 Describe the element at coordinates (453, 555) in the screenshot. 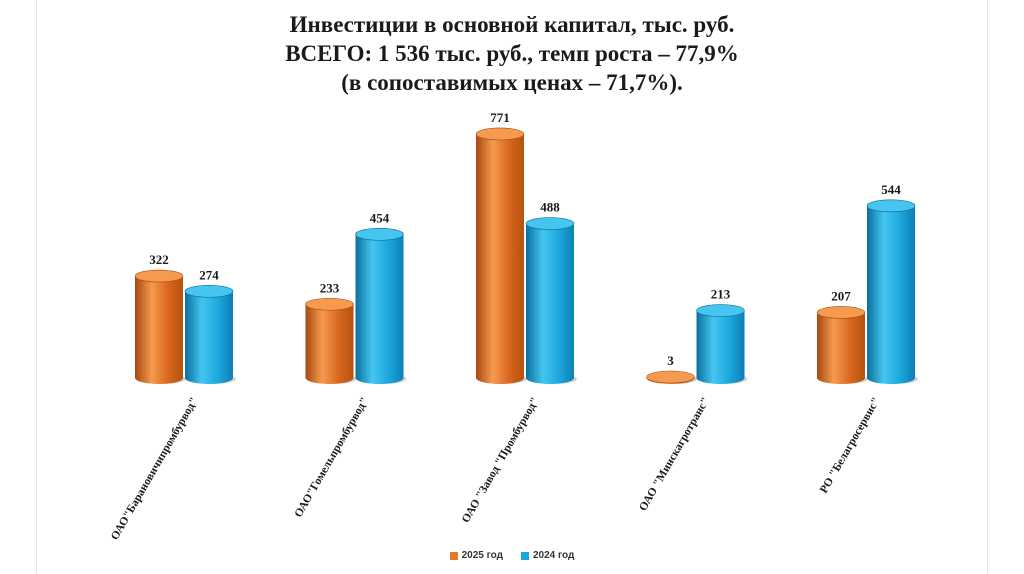

I see `legend-swatch-2025` at that location.